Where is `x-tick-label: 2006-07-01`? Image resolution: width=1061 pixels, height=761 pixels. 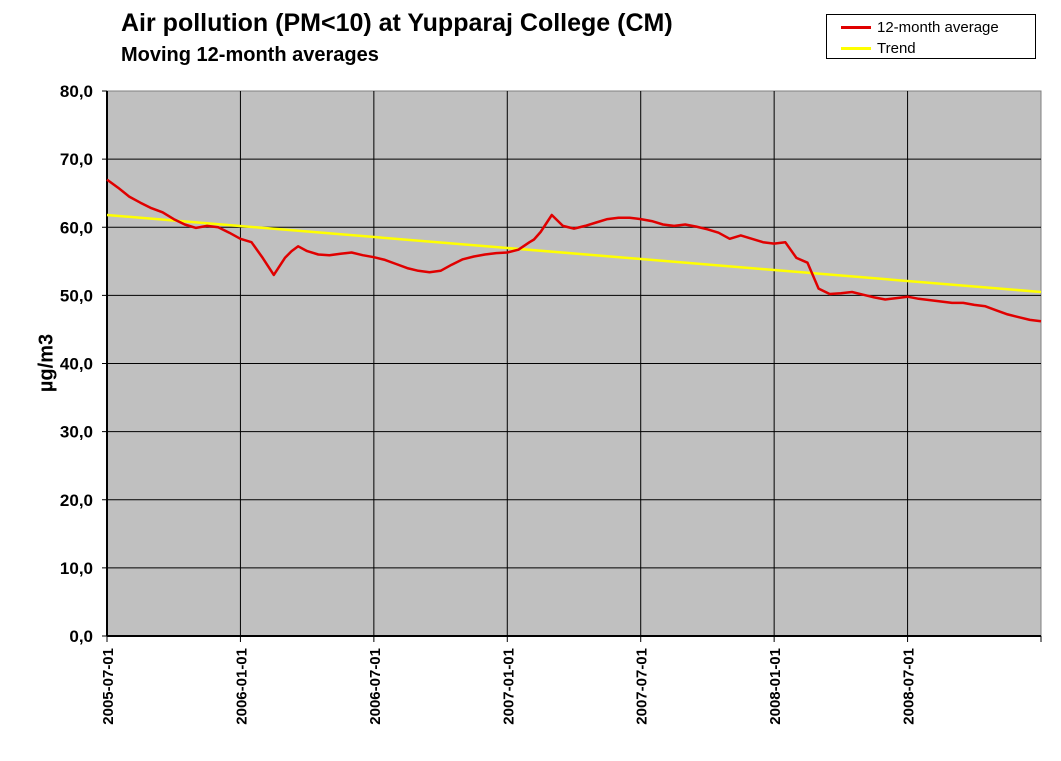 x-tick-label: 2006-07-01 is located at coordinates (375, 686).